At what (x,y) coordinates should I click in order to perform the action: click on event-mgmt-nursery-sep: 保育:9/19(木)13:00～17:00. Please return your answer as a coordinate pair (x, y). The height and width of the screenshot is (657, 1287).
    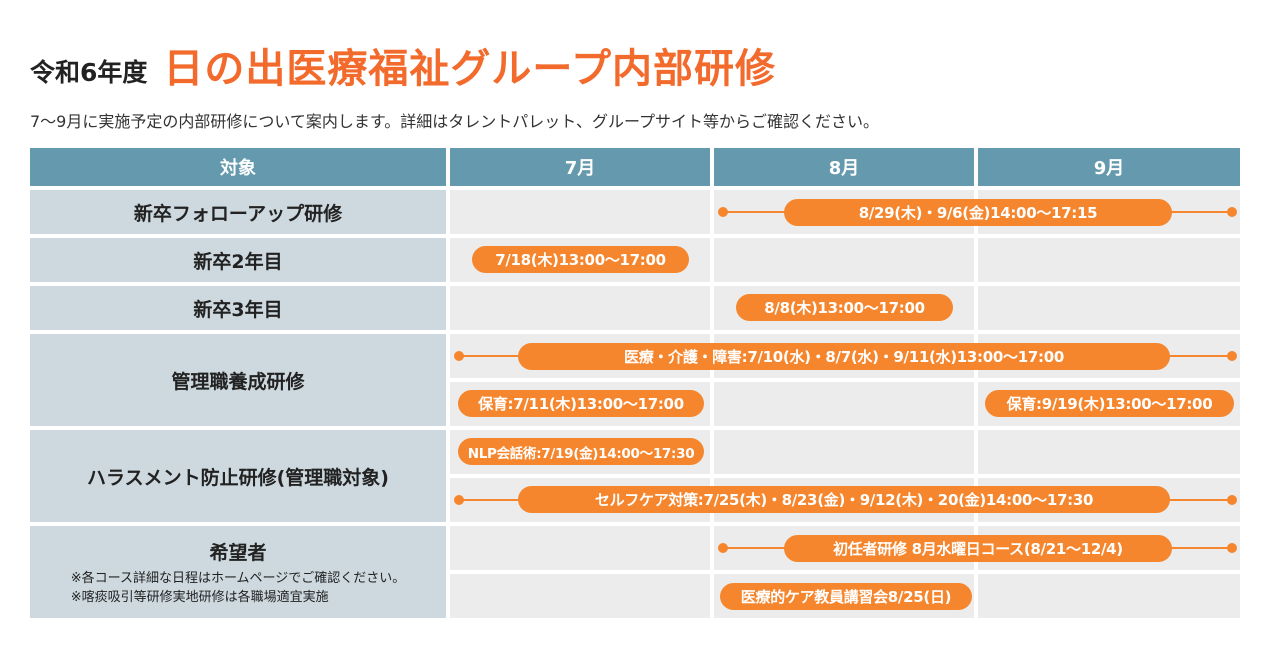
    Looking at the image, I should click on (1109, 403).